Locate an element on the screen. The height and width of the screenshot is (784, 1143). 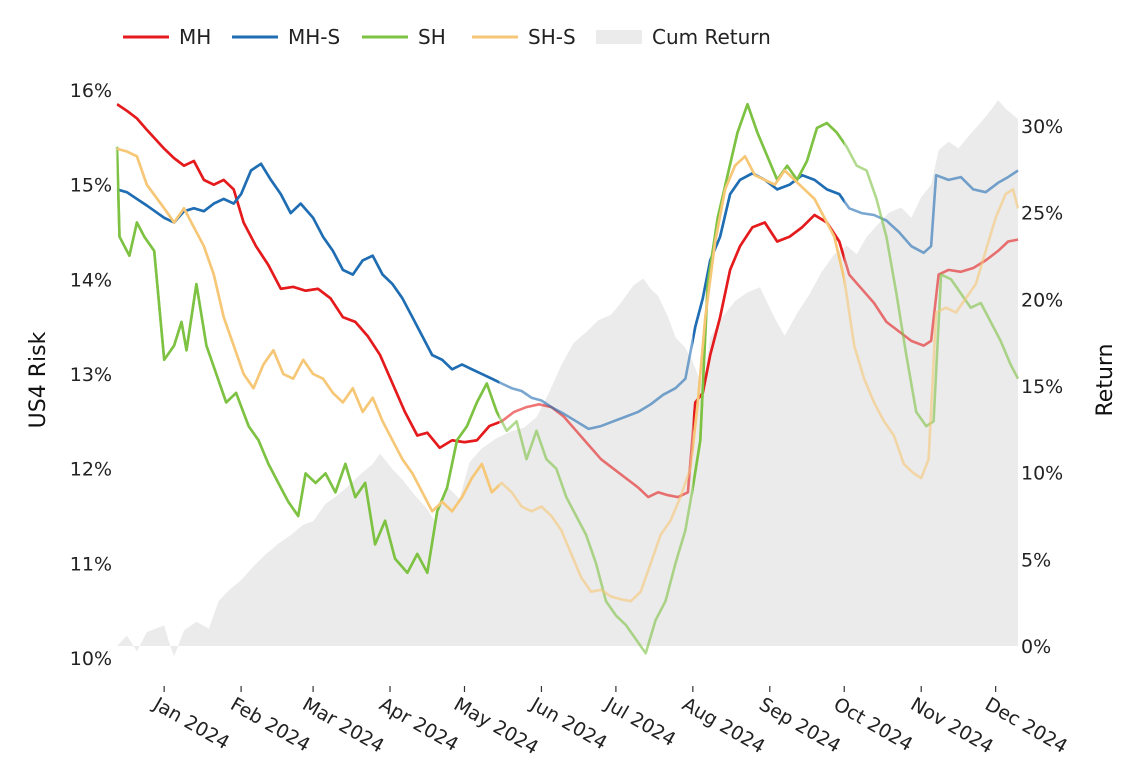
y-tick-label: 13% is located at coordinates (91, 375).